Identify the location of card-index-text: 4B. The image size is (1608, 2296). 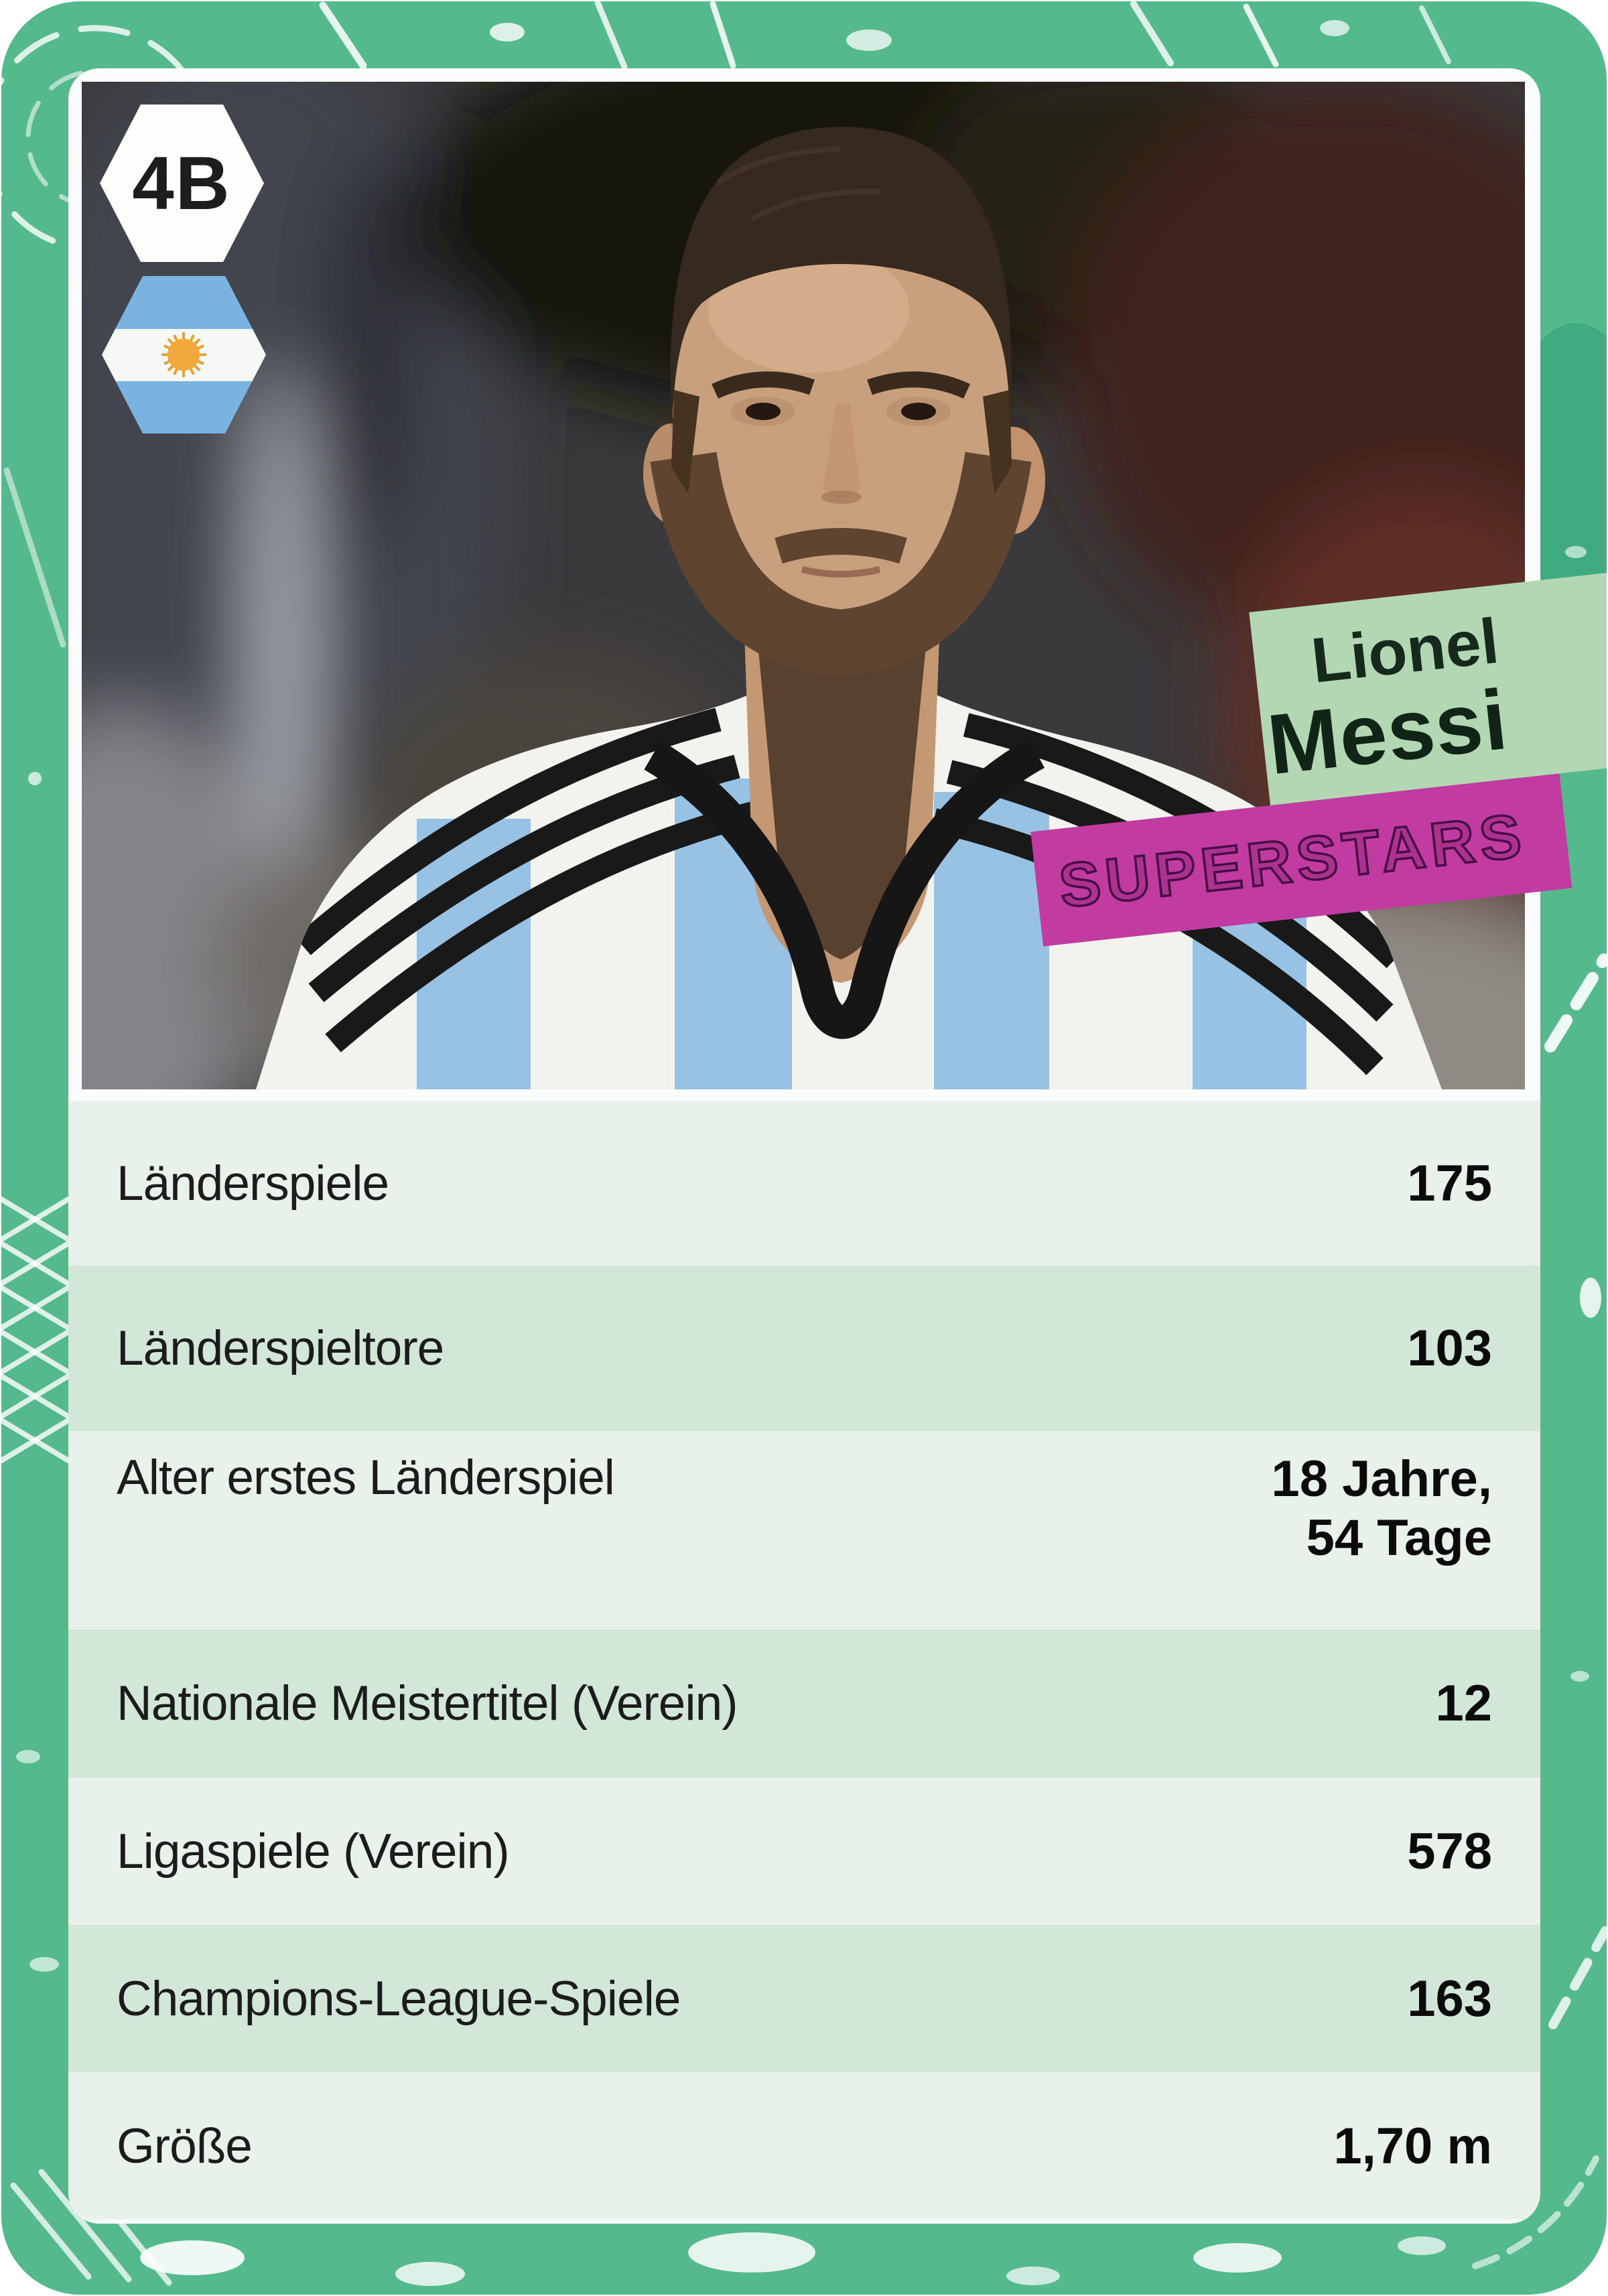
(181, 183).